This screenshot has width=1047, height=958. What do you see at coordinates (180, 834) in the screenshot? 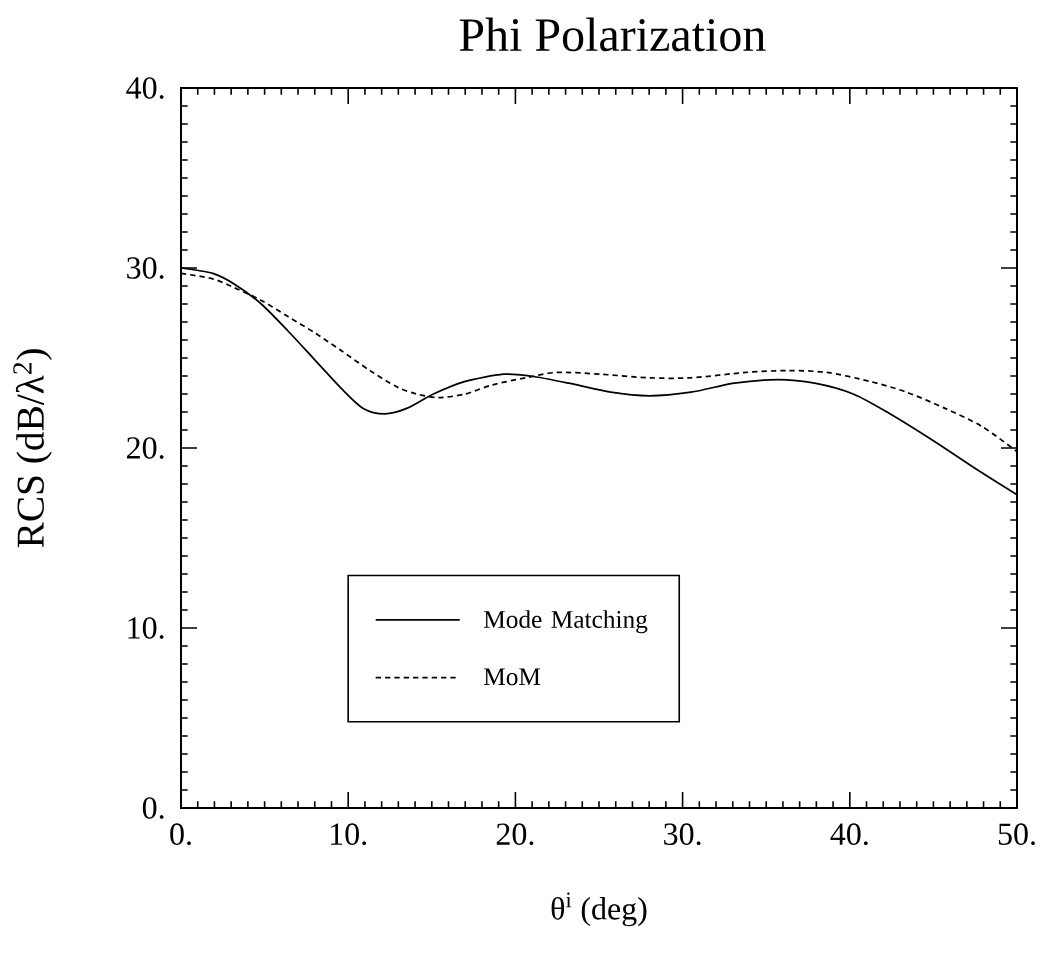
I see `x-tick-label: 0.` at bounding box center [180, 834].